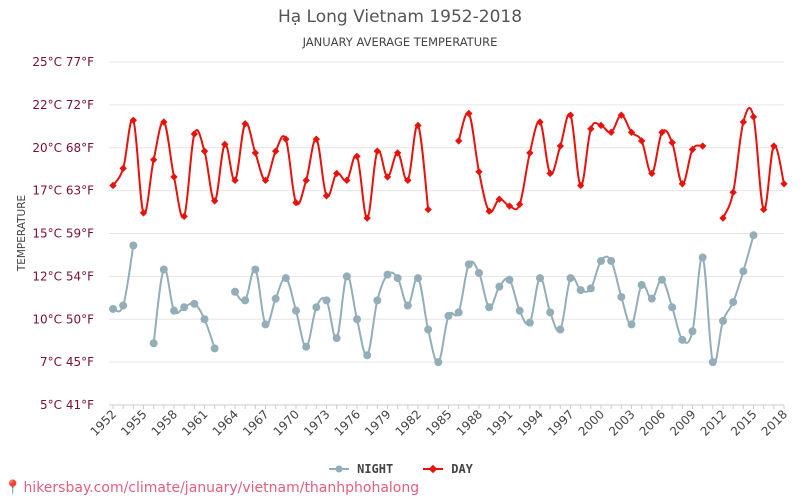  I want to click on night-point-1975, so click(346, 276).